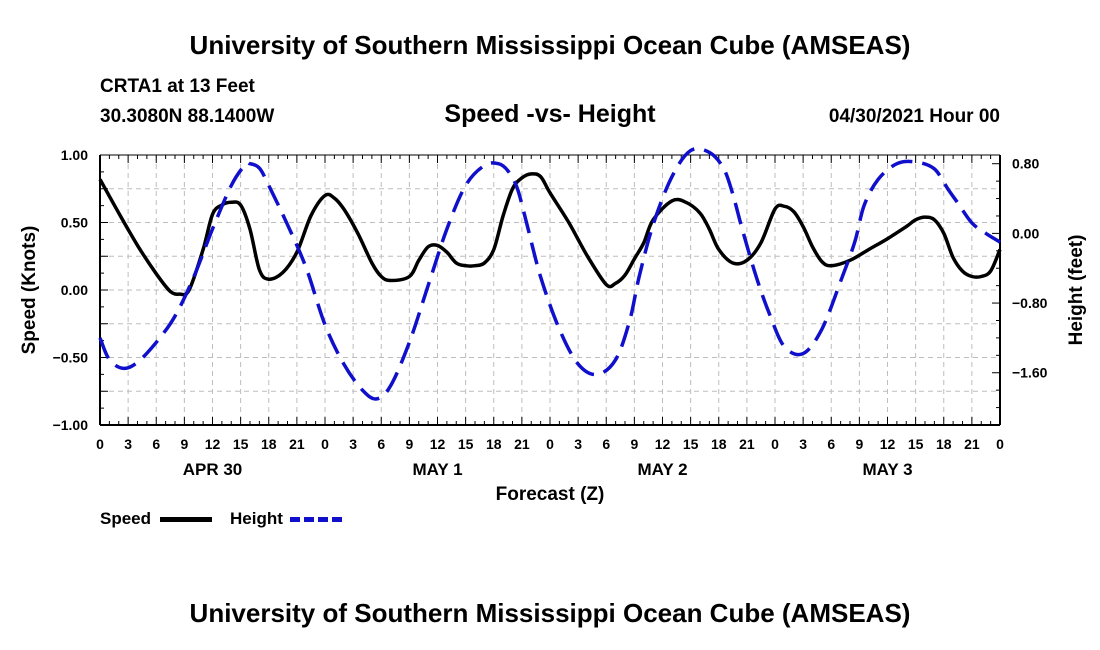  I want to click on y-axis-label: Speed (Knots), so click(29, 290).